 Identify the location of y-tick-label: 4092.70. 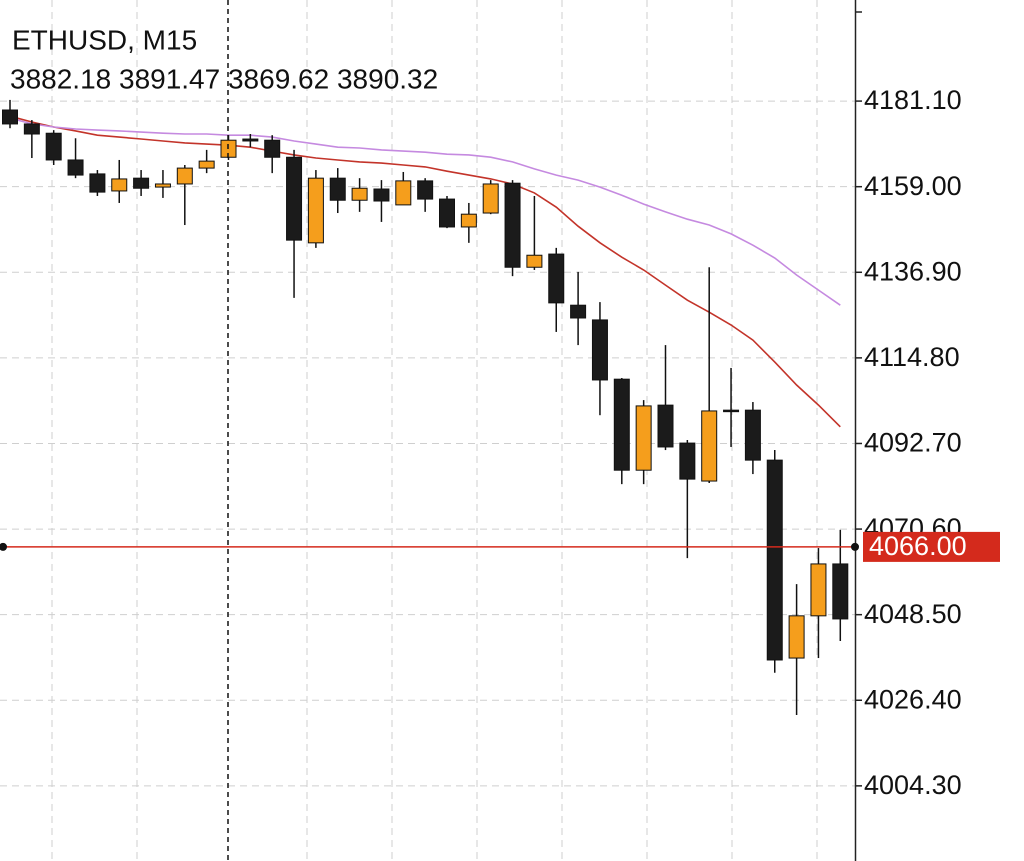
(913, 443).